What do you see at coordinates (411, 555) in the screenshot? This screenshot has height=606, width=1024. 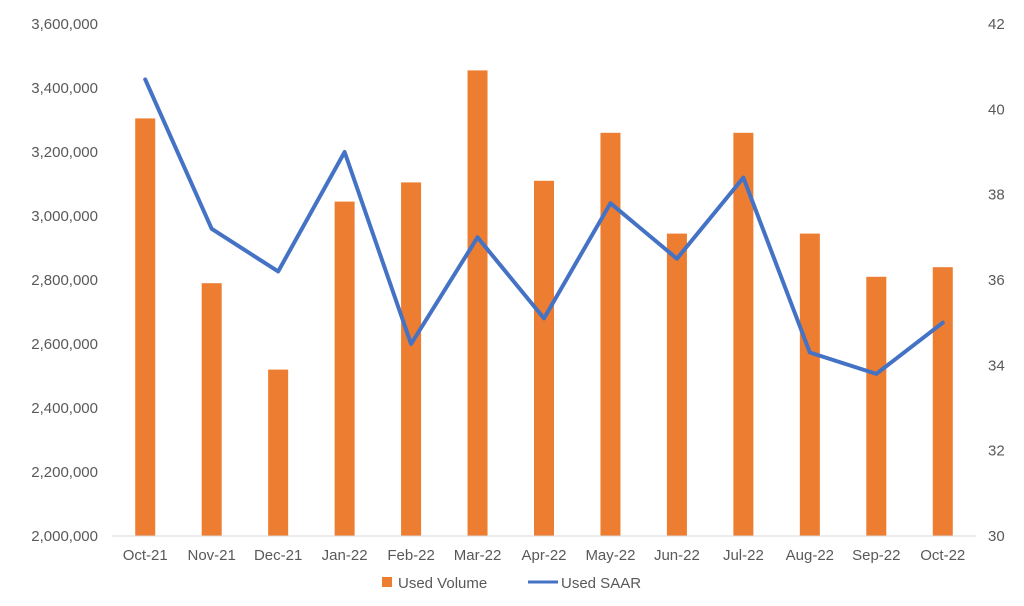 I see `x-tick-label: Feb-22` at bounding box center [411, 555].